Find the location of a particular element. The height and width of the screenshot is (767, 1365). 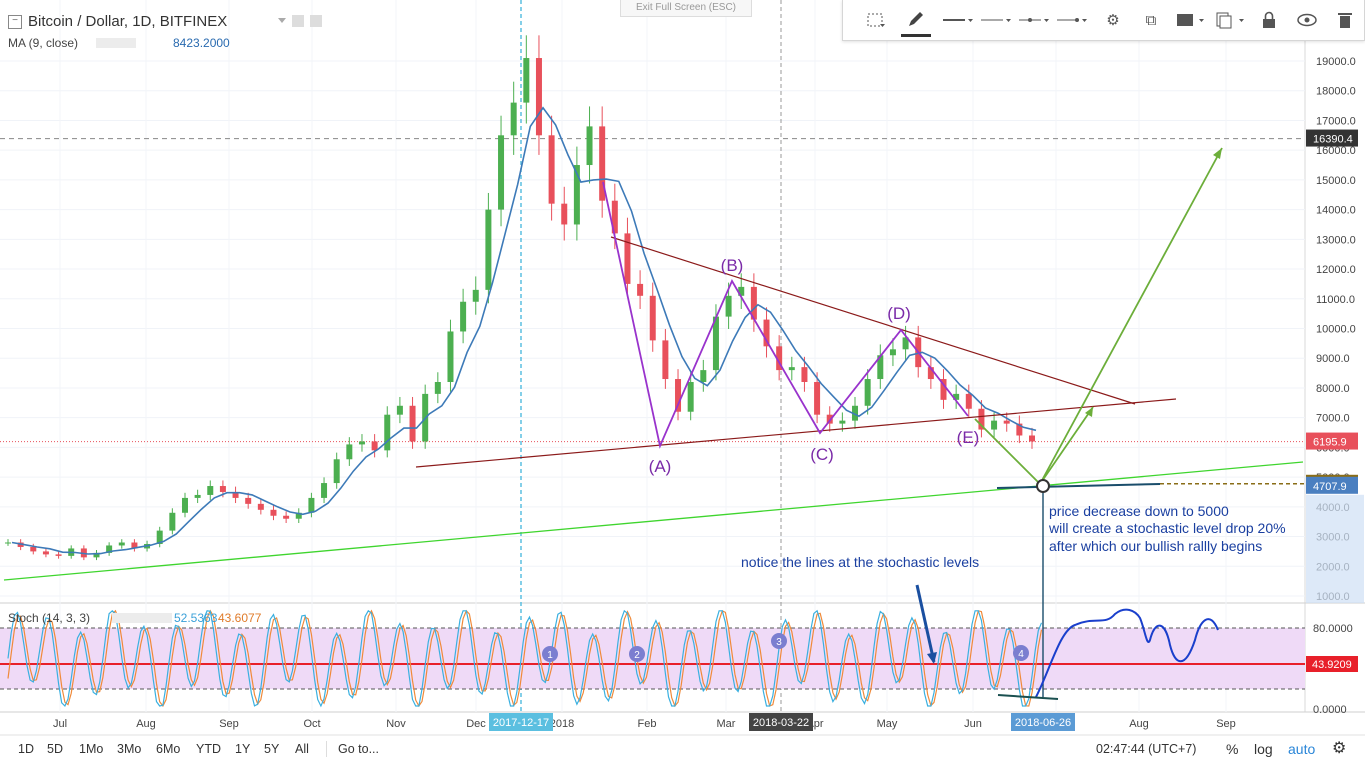

time-tick-label: Nov is located at coordinates (396, 724).